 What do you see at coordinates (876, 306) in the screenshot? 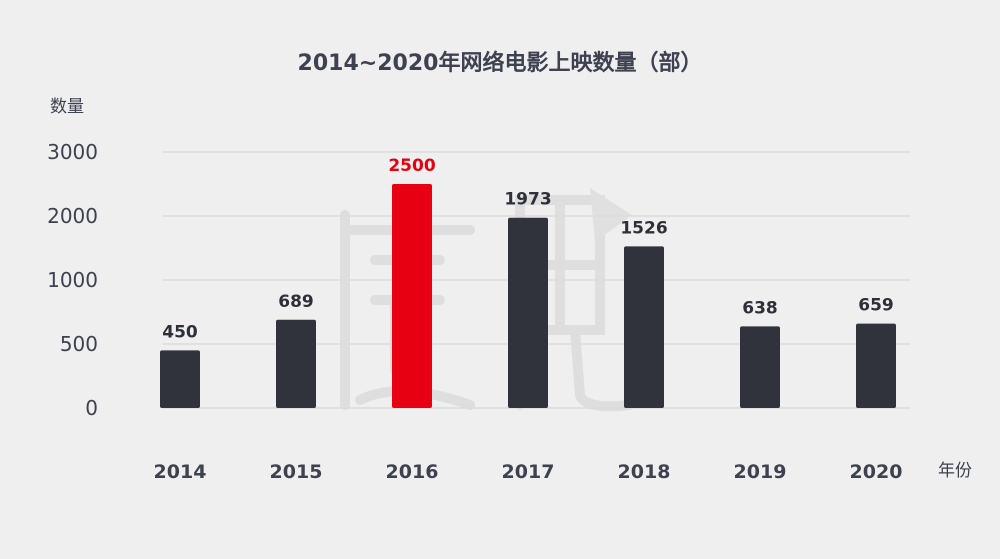
I see `data-label-2020: 659` at bounding box center [876, 306].